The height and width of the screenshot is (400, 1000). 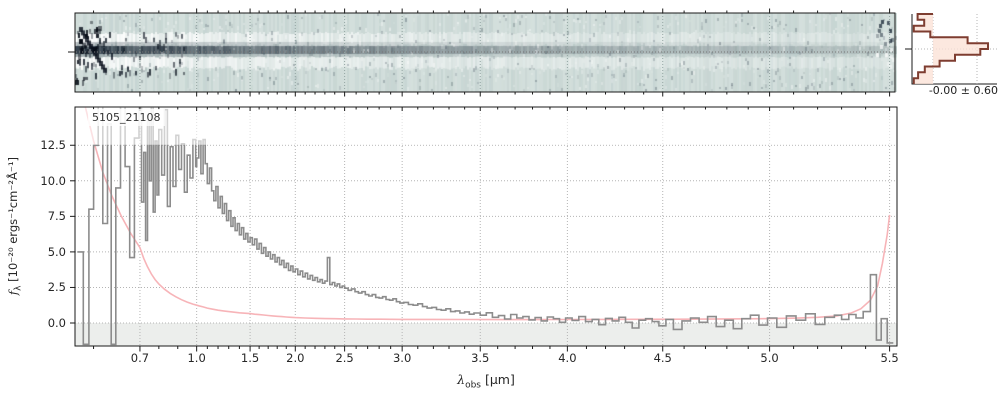 What do you see at coordinates (13, 293) in the screenshot?
I see `y-axis-label-symbol: f` at bounding box center [13, 293].